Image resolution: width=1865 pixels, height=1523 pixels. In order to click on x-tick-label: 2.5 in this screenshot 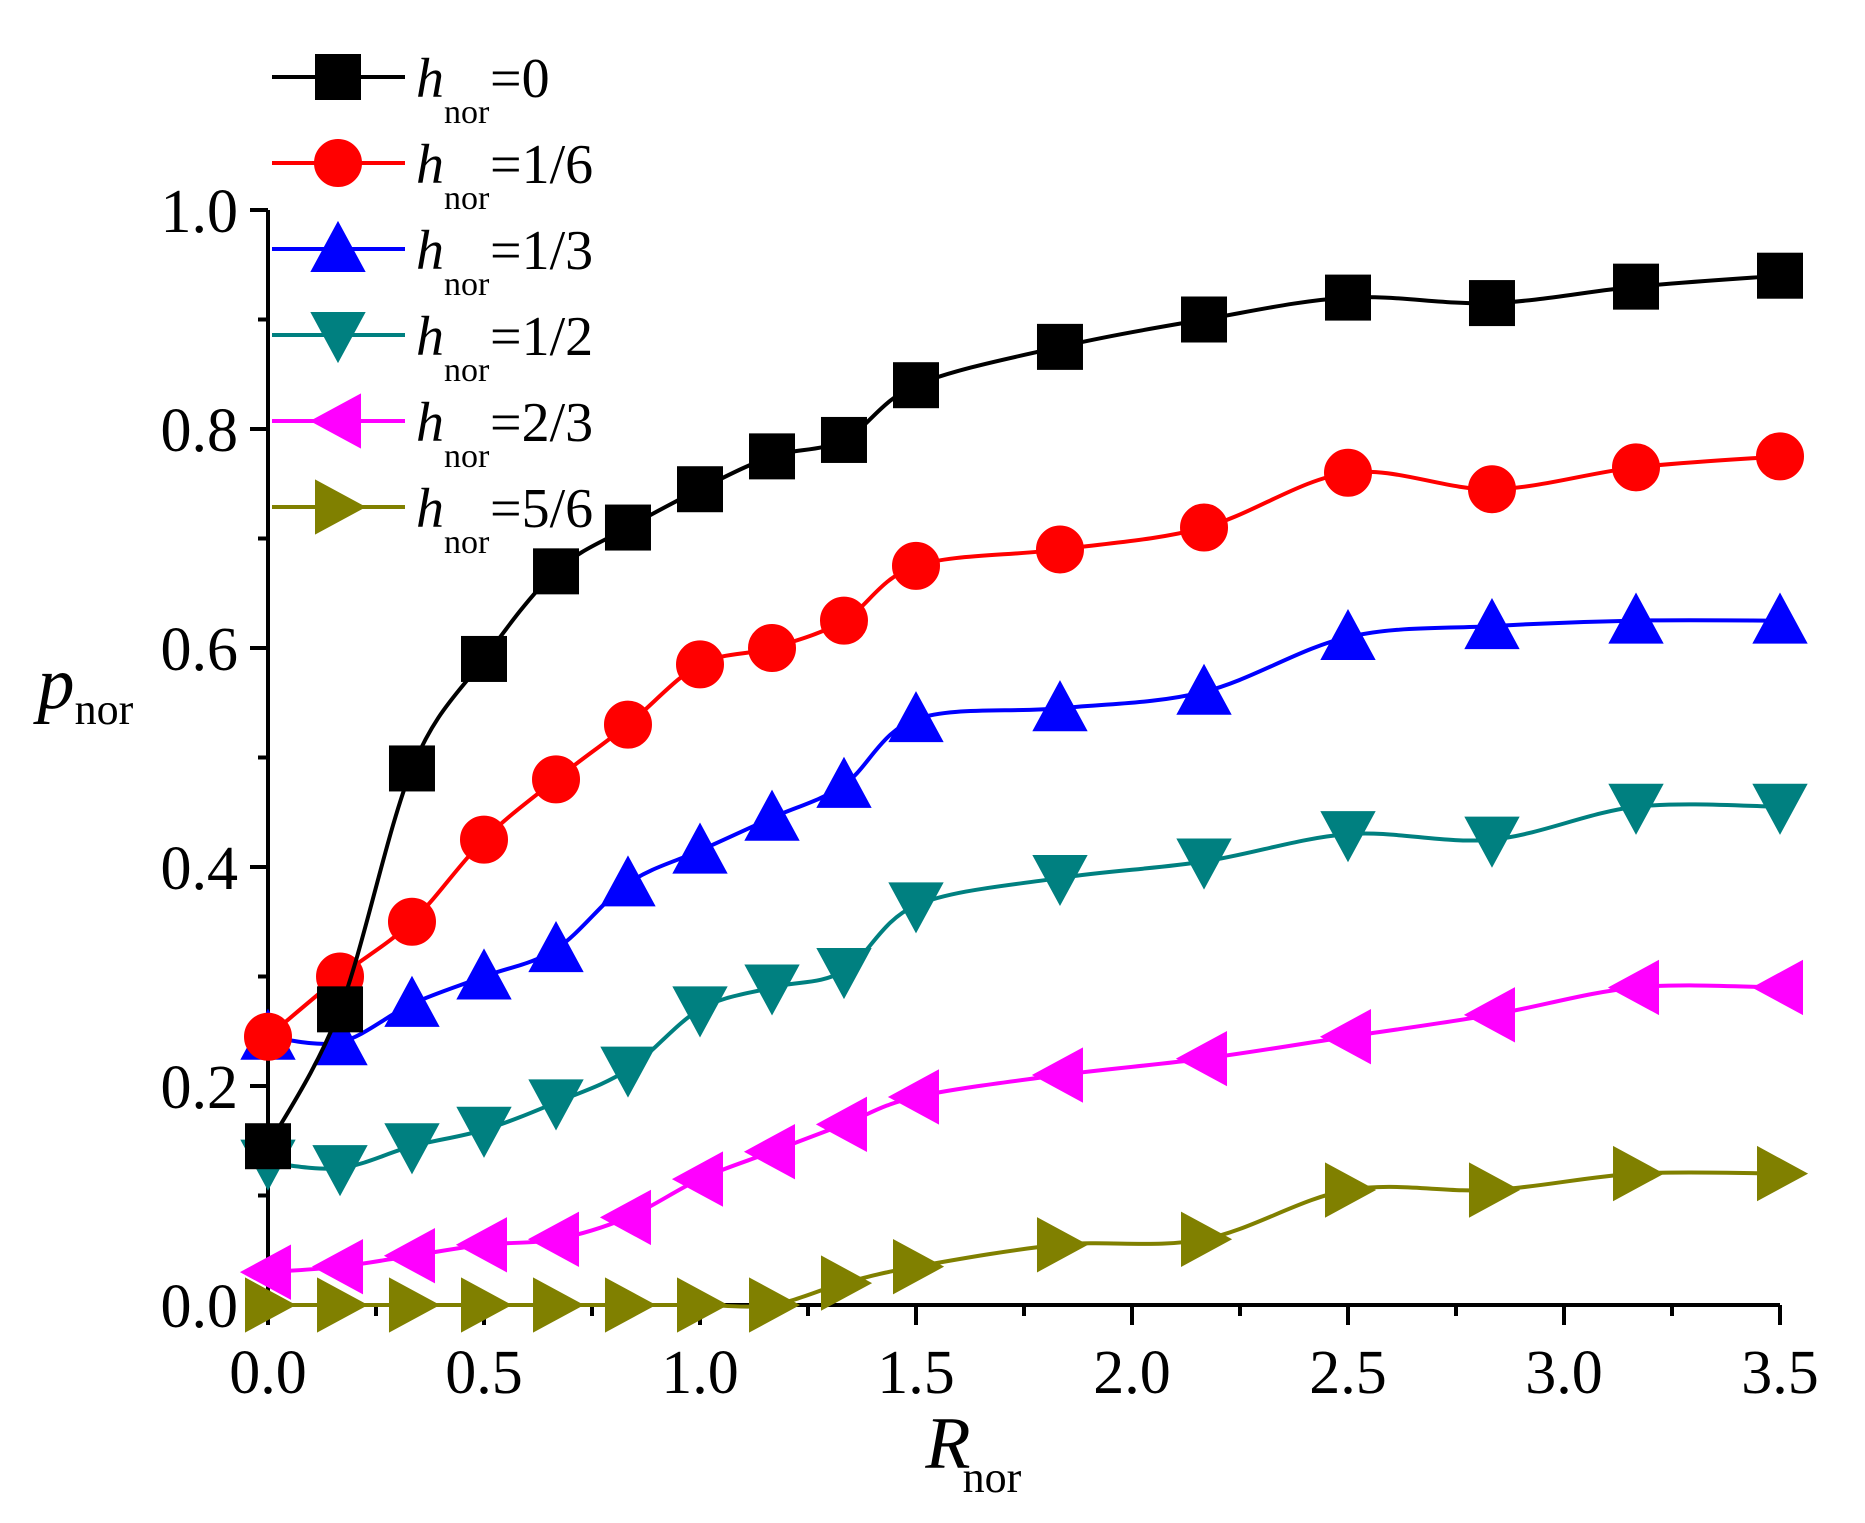, I will do `click(1348, 1373)`.